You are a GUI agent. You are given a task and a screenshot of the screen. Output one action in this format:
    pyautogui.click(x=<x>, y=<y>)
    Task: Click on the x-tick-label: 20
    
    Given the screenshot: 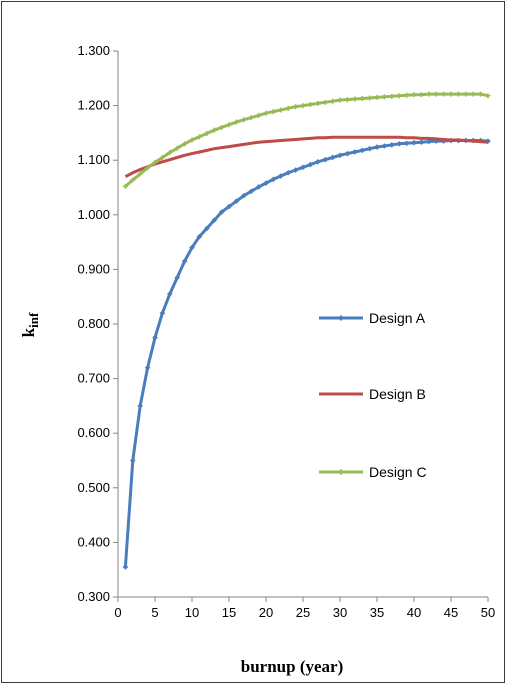 What is the action you would take?
    pyautogui.click(x=266, y=612)
    